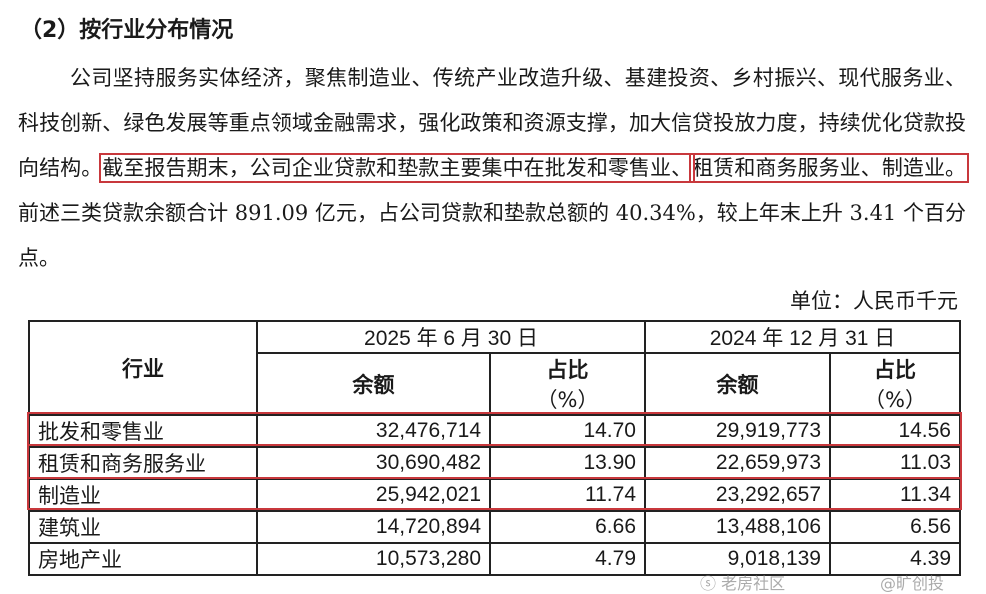  What do you see at coordinates (895, 431) in the screenshot?
I see `ratio-cell: 14.56` at bounding box center [895, 431].